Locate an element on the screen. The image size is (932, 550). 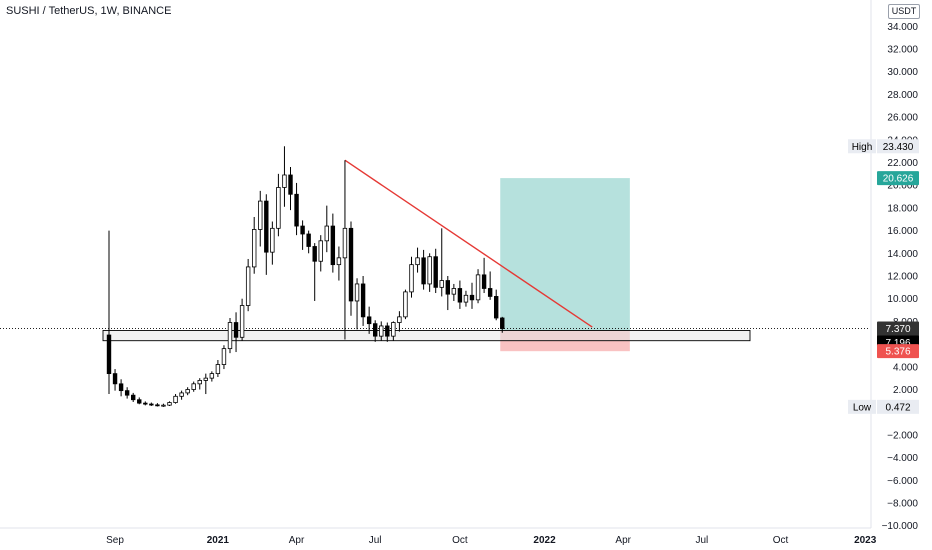
high-label: High is located at coordinates (862, 147).